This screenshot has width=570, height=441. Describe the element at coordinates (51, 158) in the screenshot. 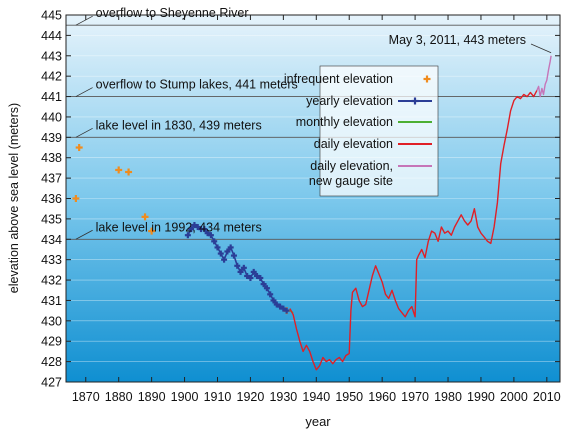

I see `y-tick-label: 438` at that location.